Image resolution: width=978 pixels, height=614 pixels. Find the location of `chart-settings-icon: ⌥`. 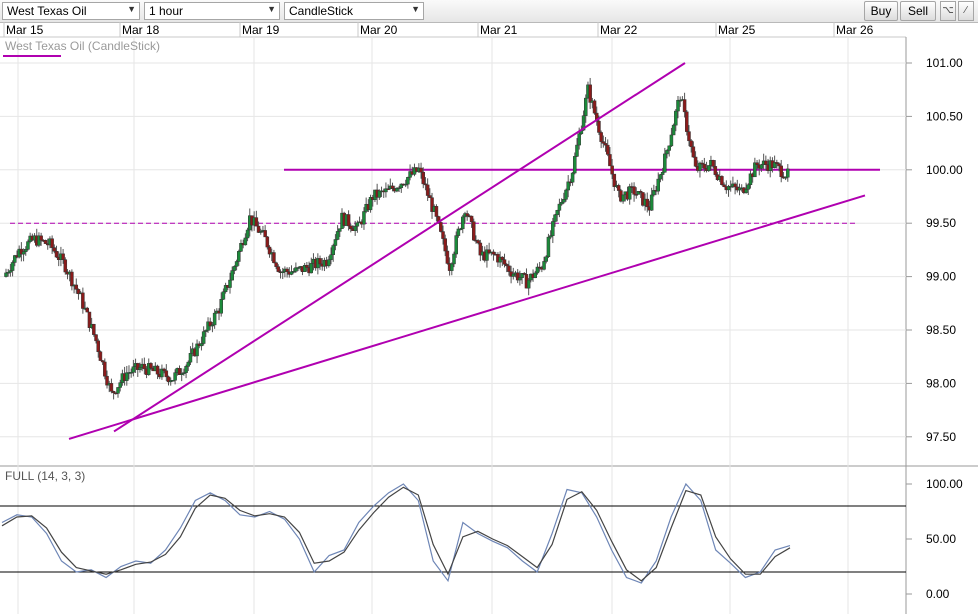

chart-settings-icon: ⌥ is located at coordinates (948, 11).